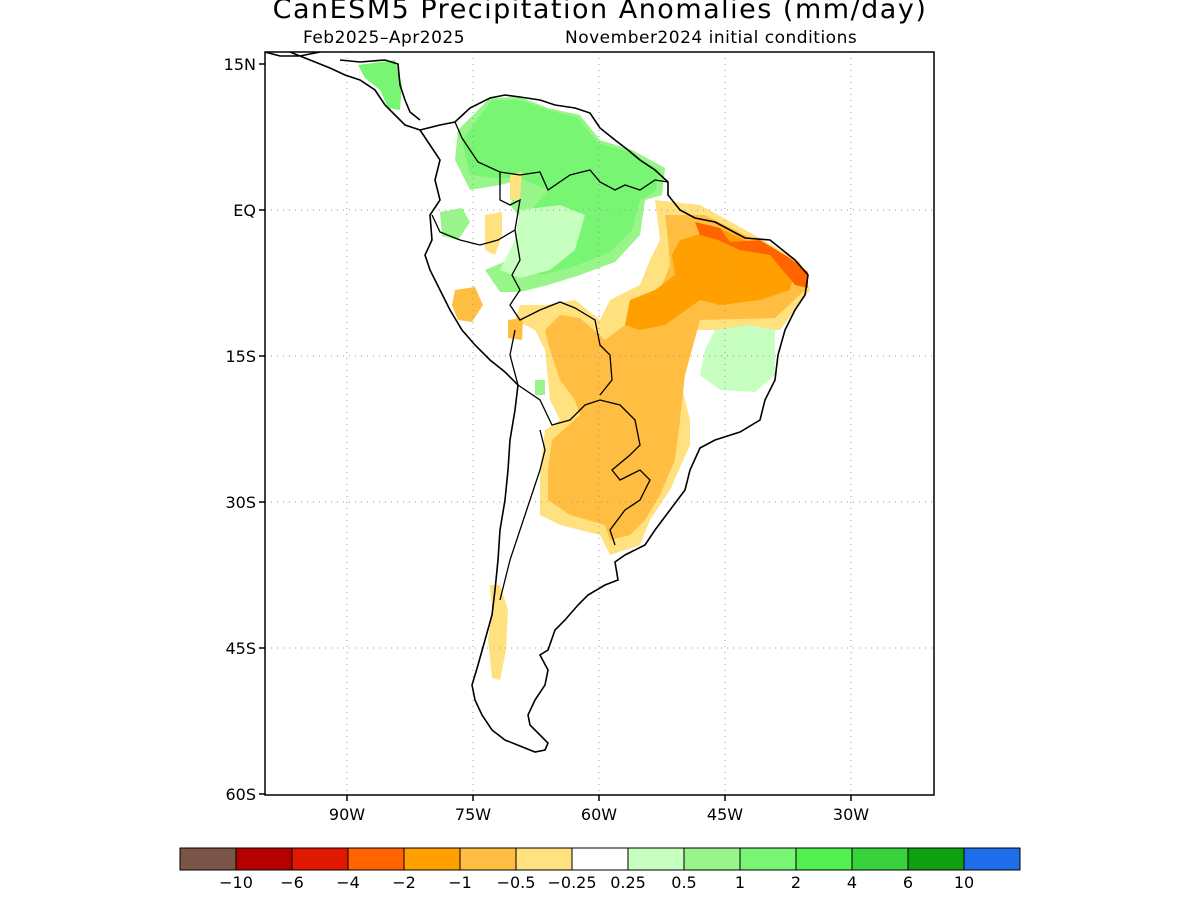 The height and width of the screenshot is (900, 1200). I want to click on legend-label: 10, so click(964, 882).